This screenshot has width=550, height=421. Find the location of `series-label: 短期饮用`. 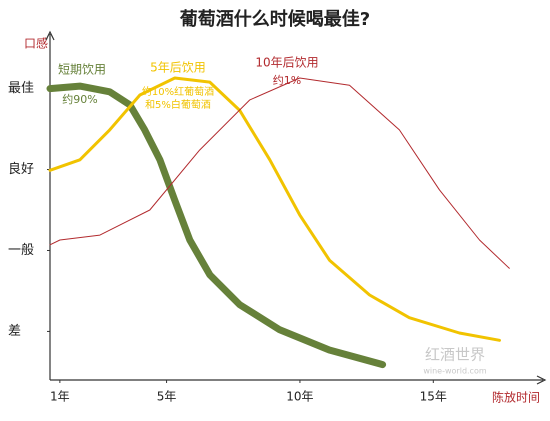

series-label: 短期饮用 is located at coordinates (82, 70).